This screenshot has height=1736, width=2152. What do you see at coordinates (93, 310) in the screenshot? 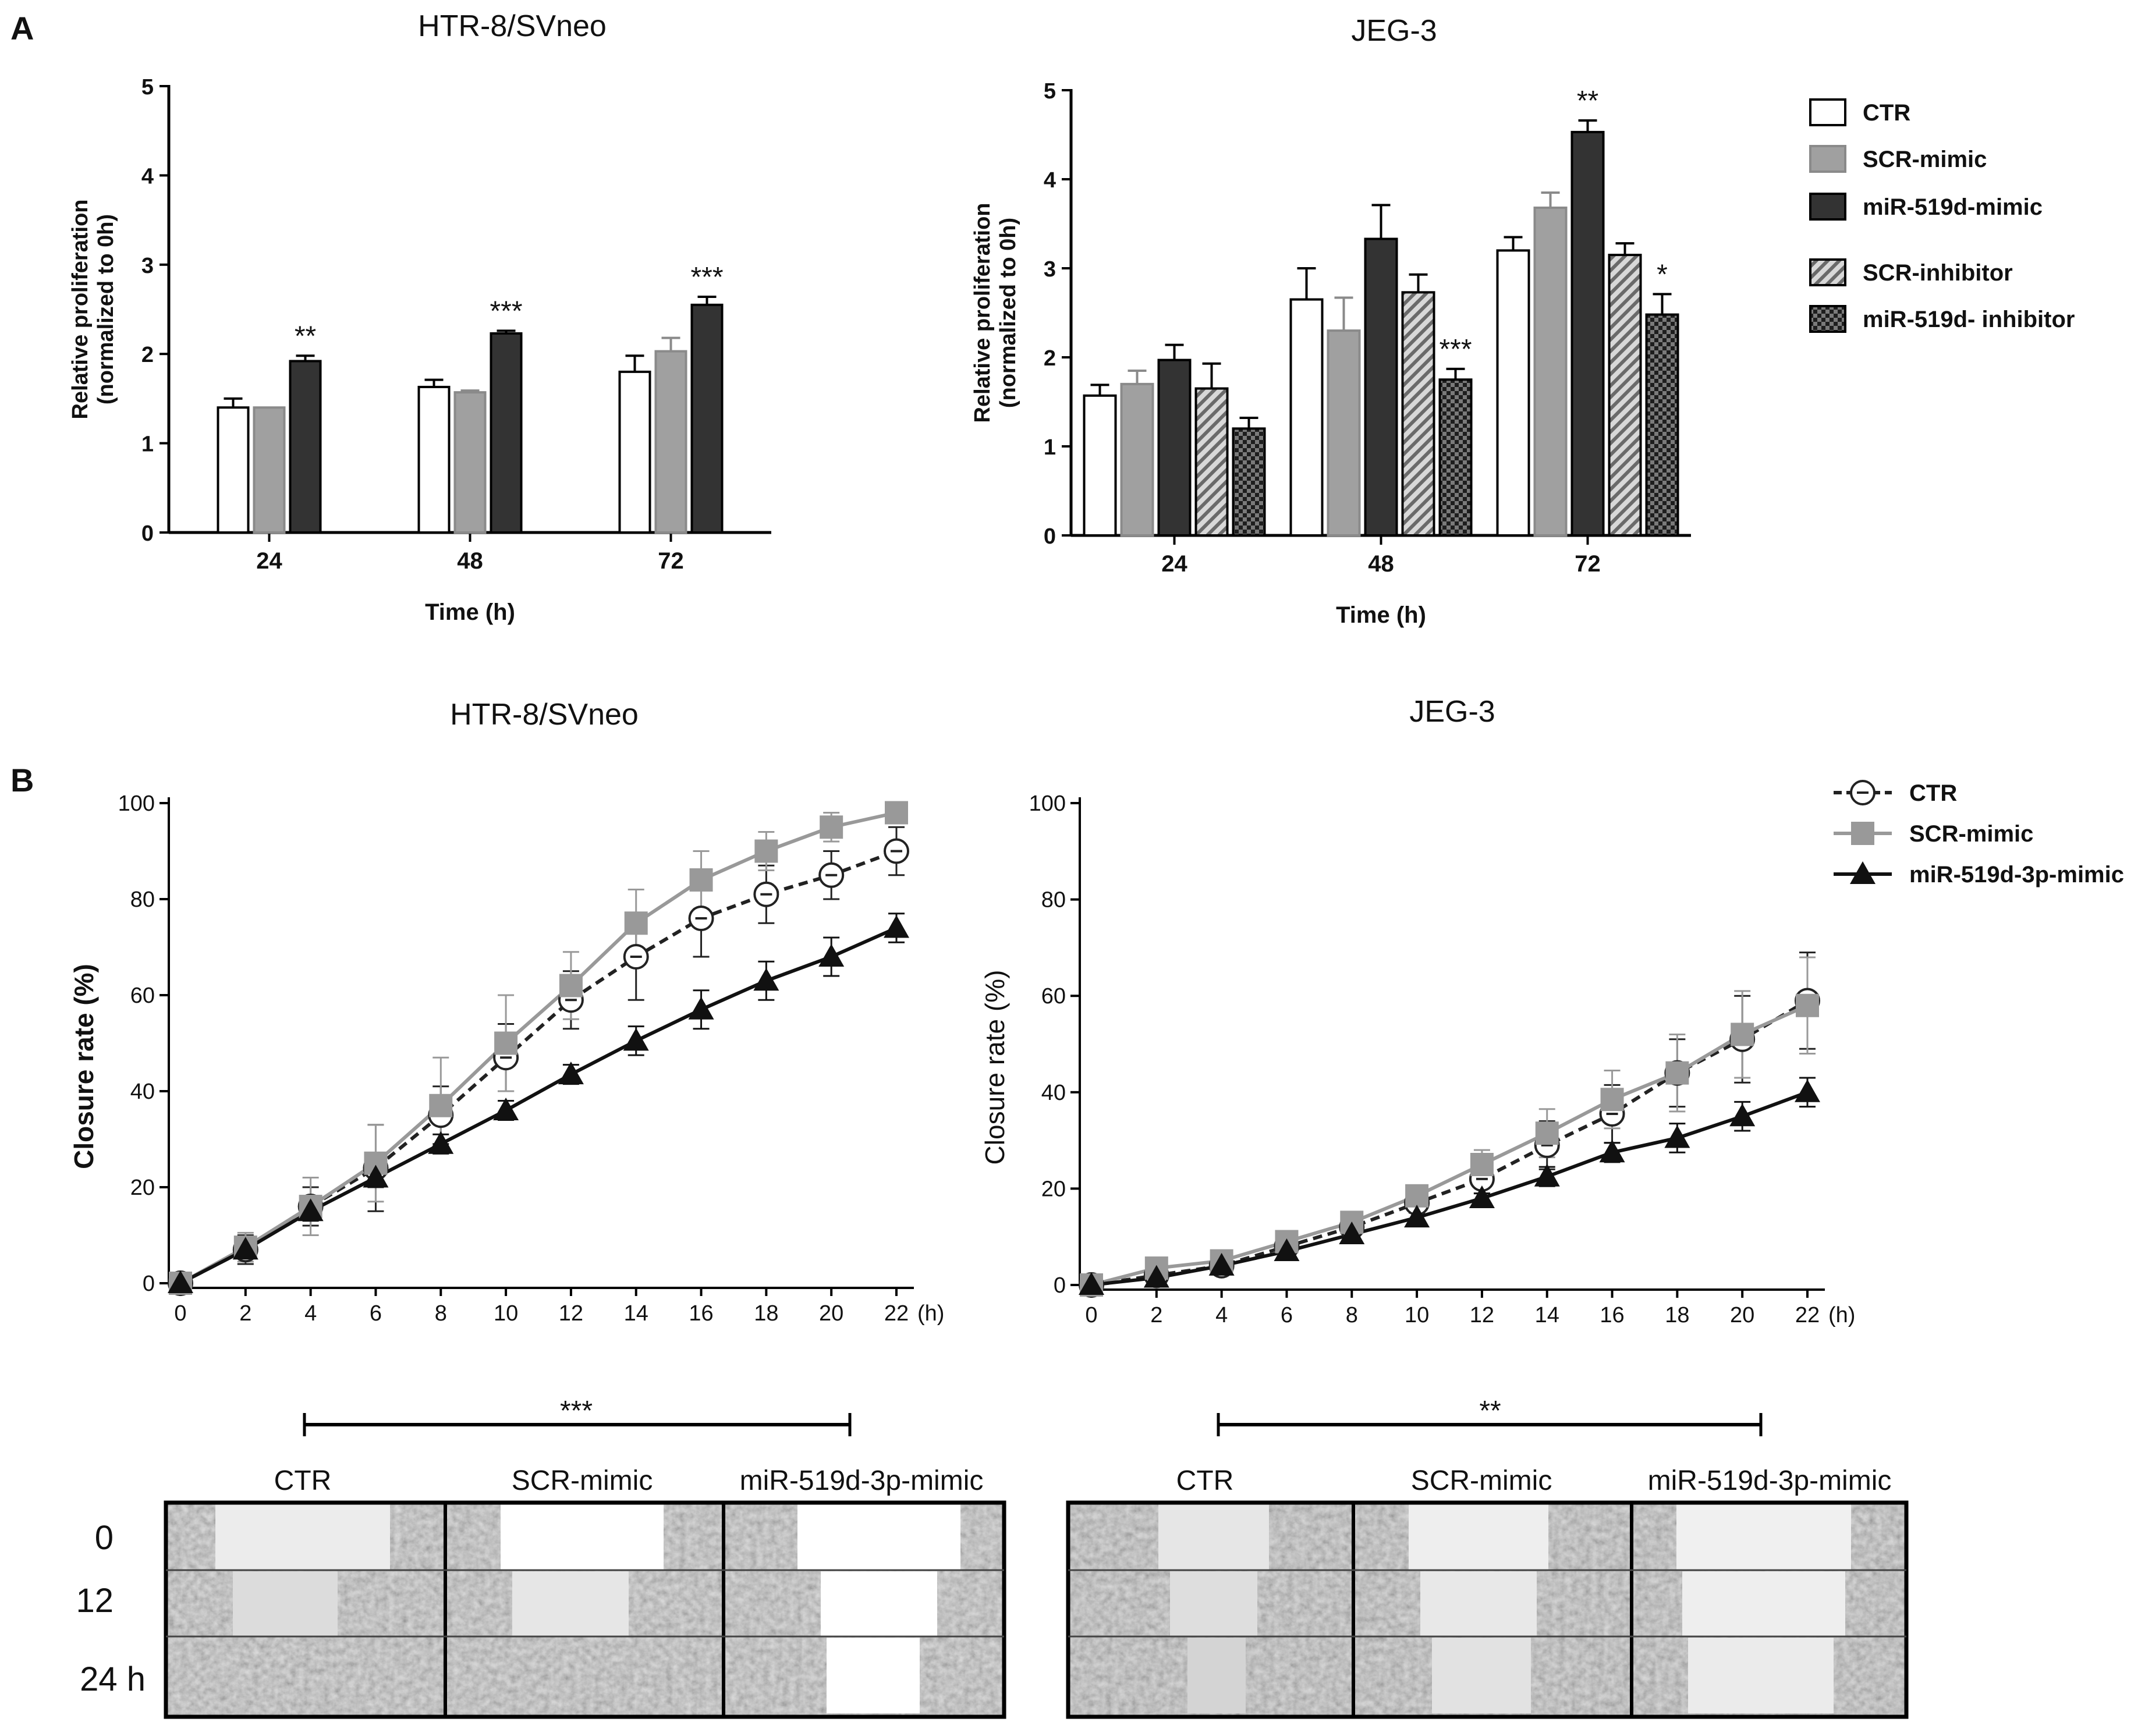
I see `y-axis-label: Relative proliferation(normalized to 0h)` at bounding box center [93, 310].